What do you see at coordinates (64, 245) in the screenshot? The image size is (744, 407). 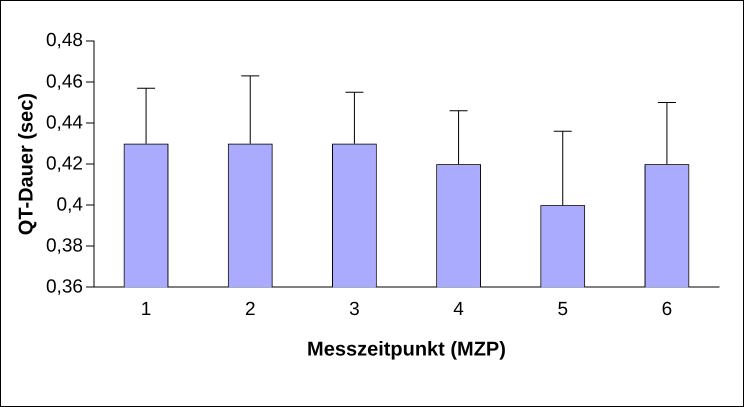 I see `y-tick-label: 0,38` at bounding box center [64, 245].